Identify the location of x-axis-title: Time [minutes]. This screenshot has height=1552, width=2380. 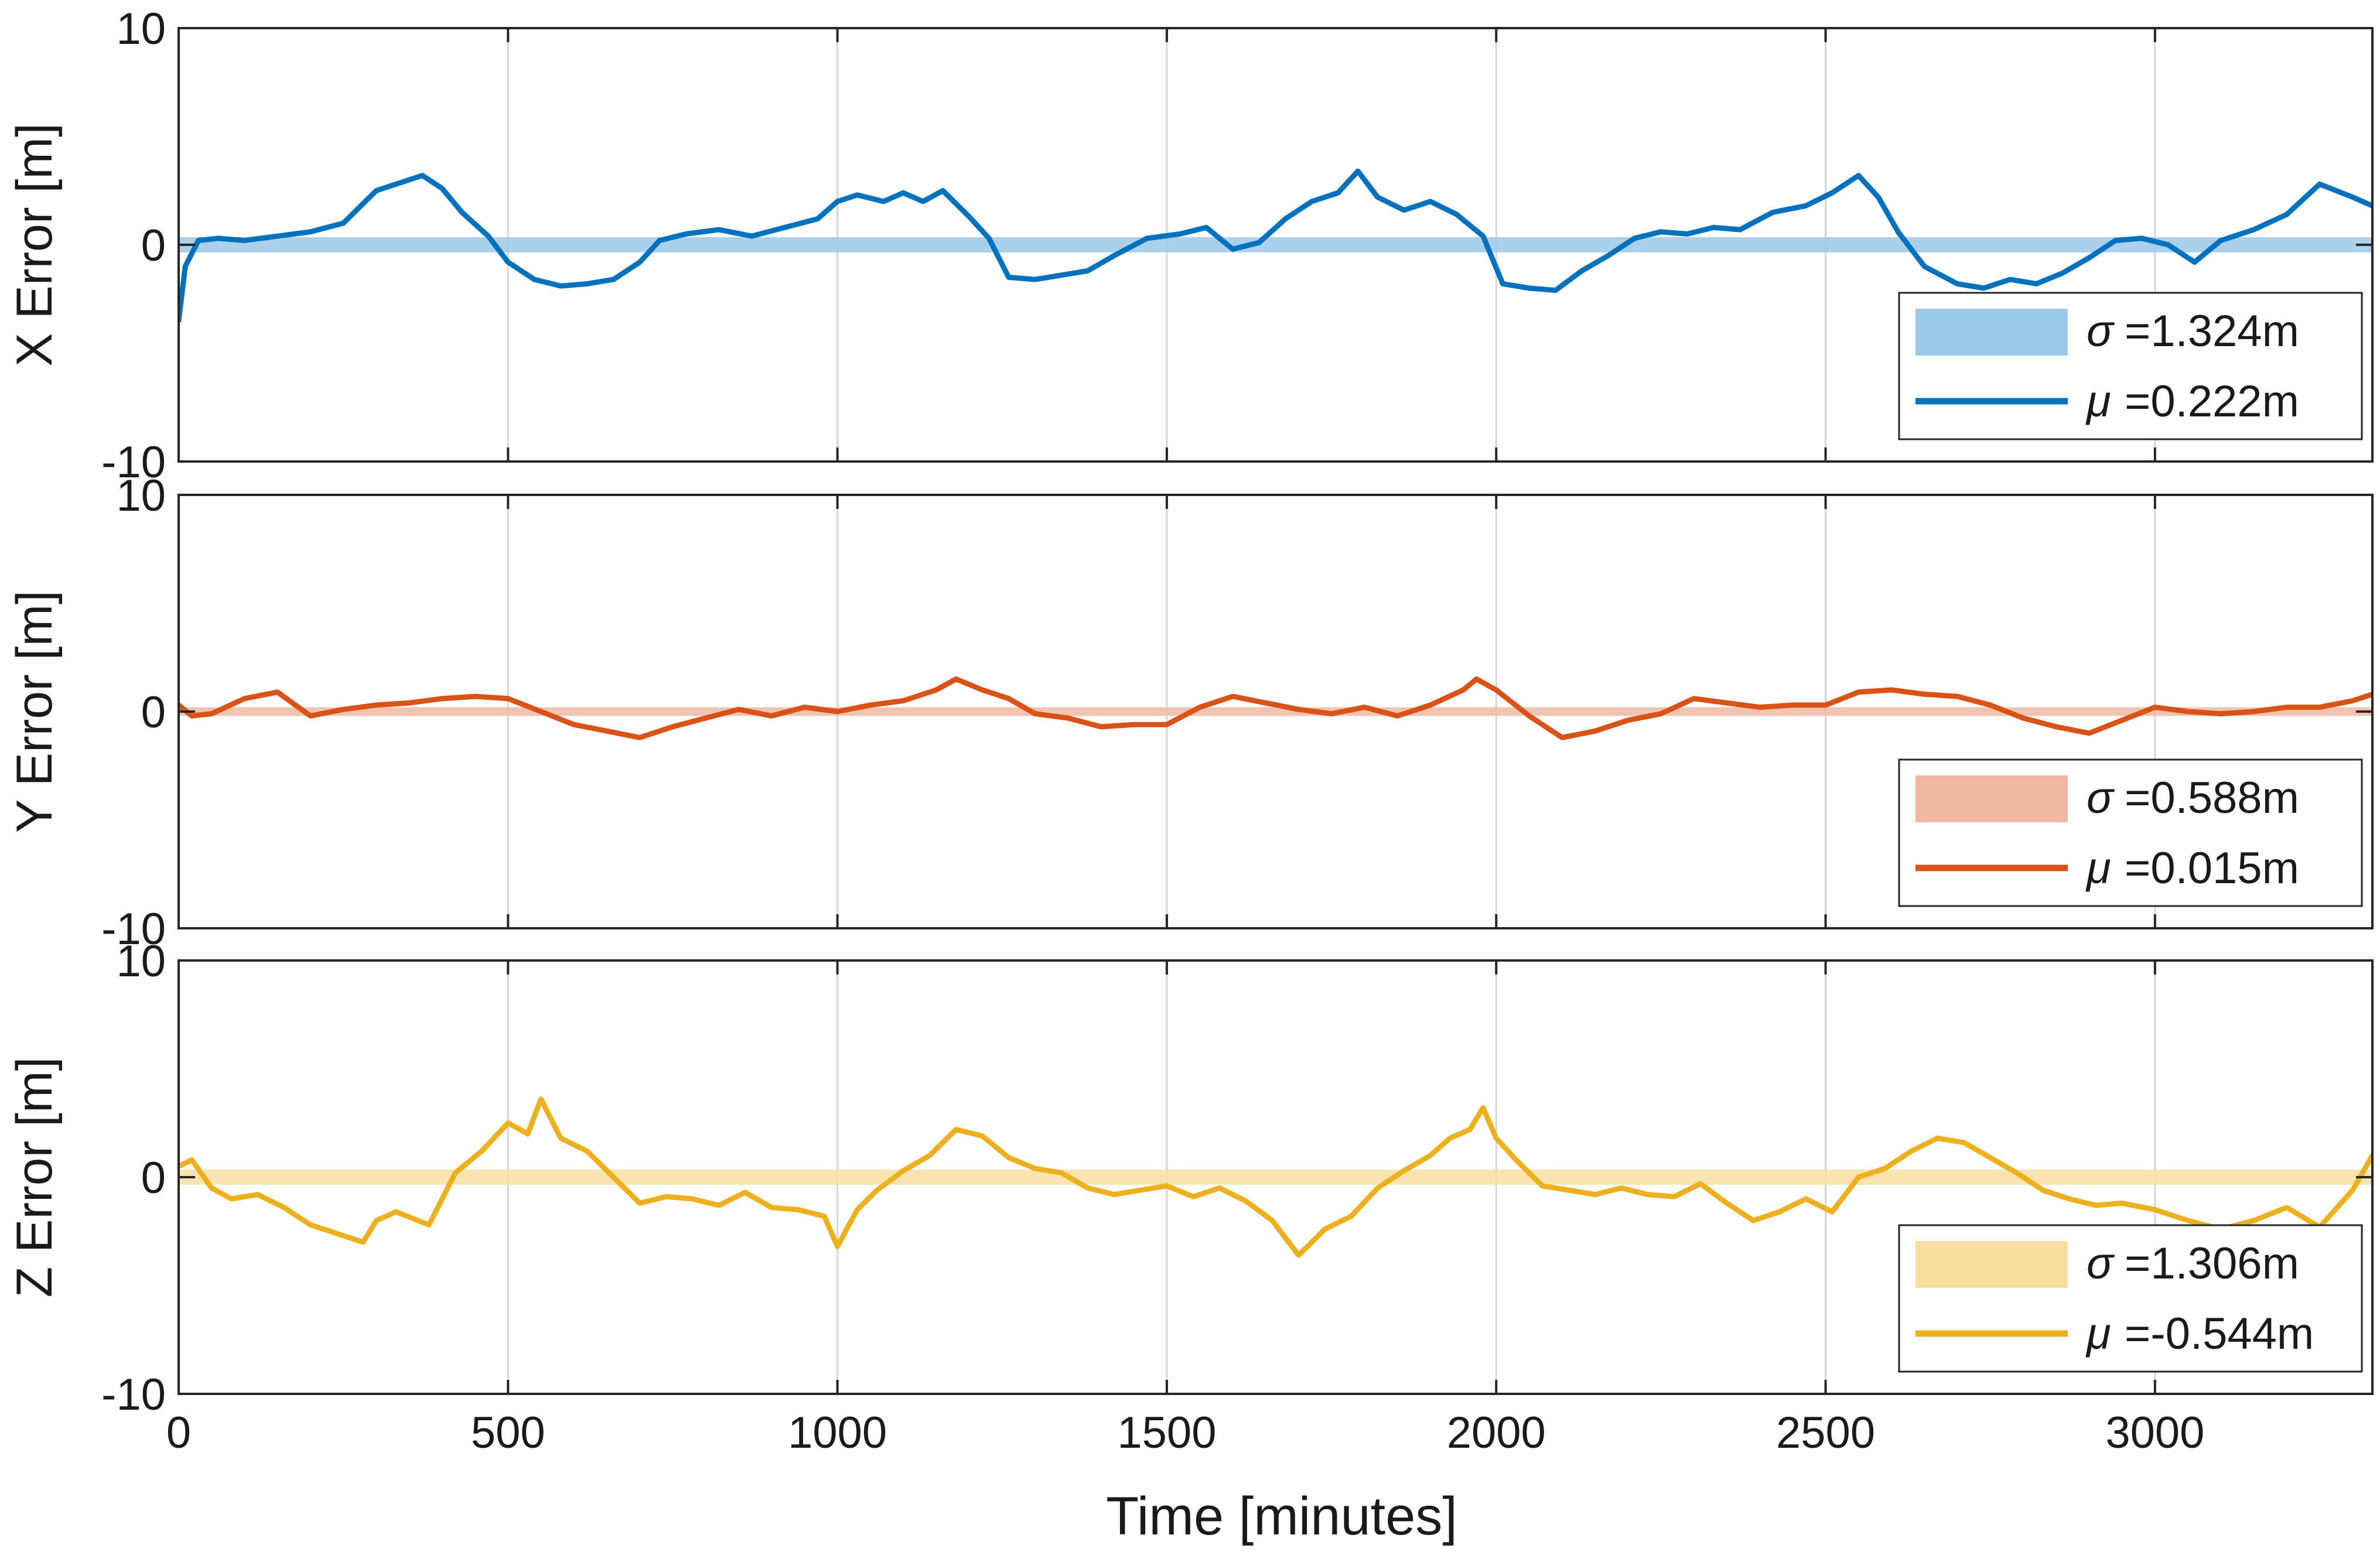
(1281, 1516).